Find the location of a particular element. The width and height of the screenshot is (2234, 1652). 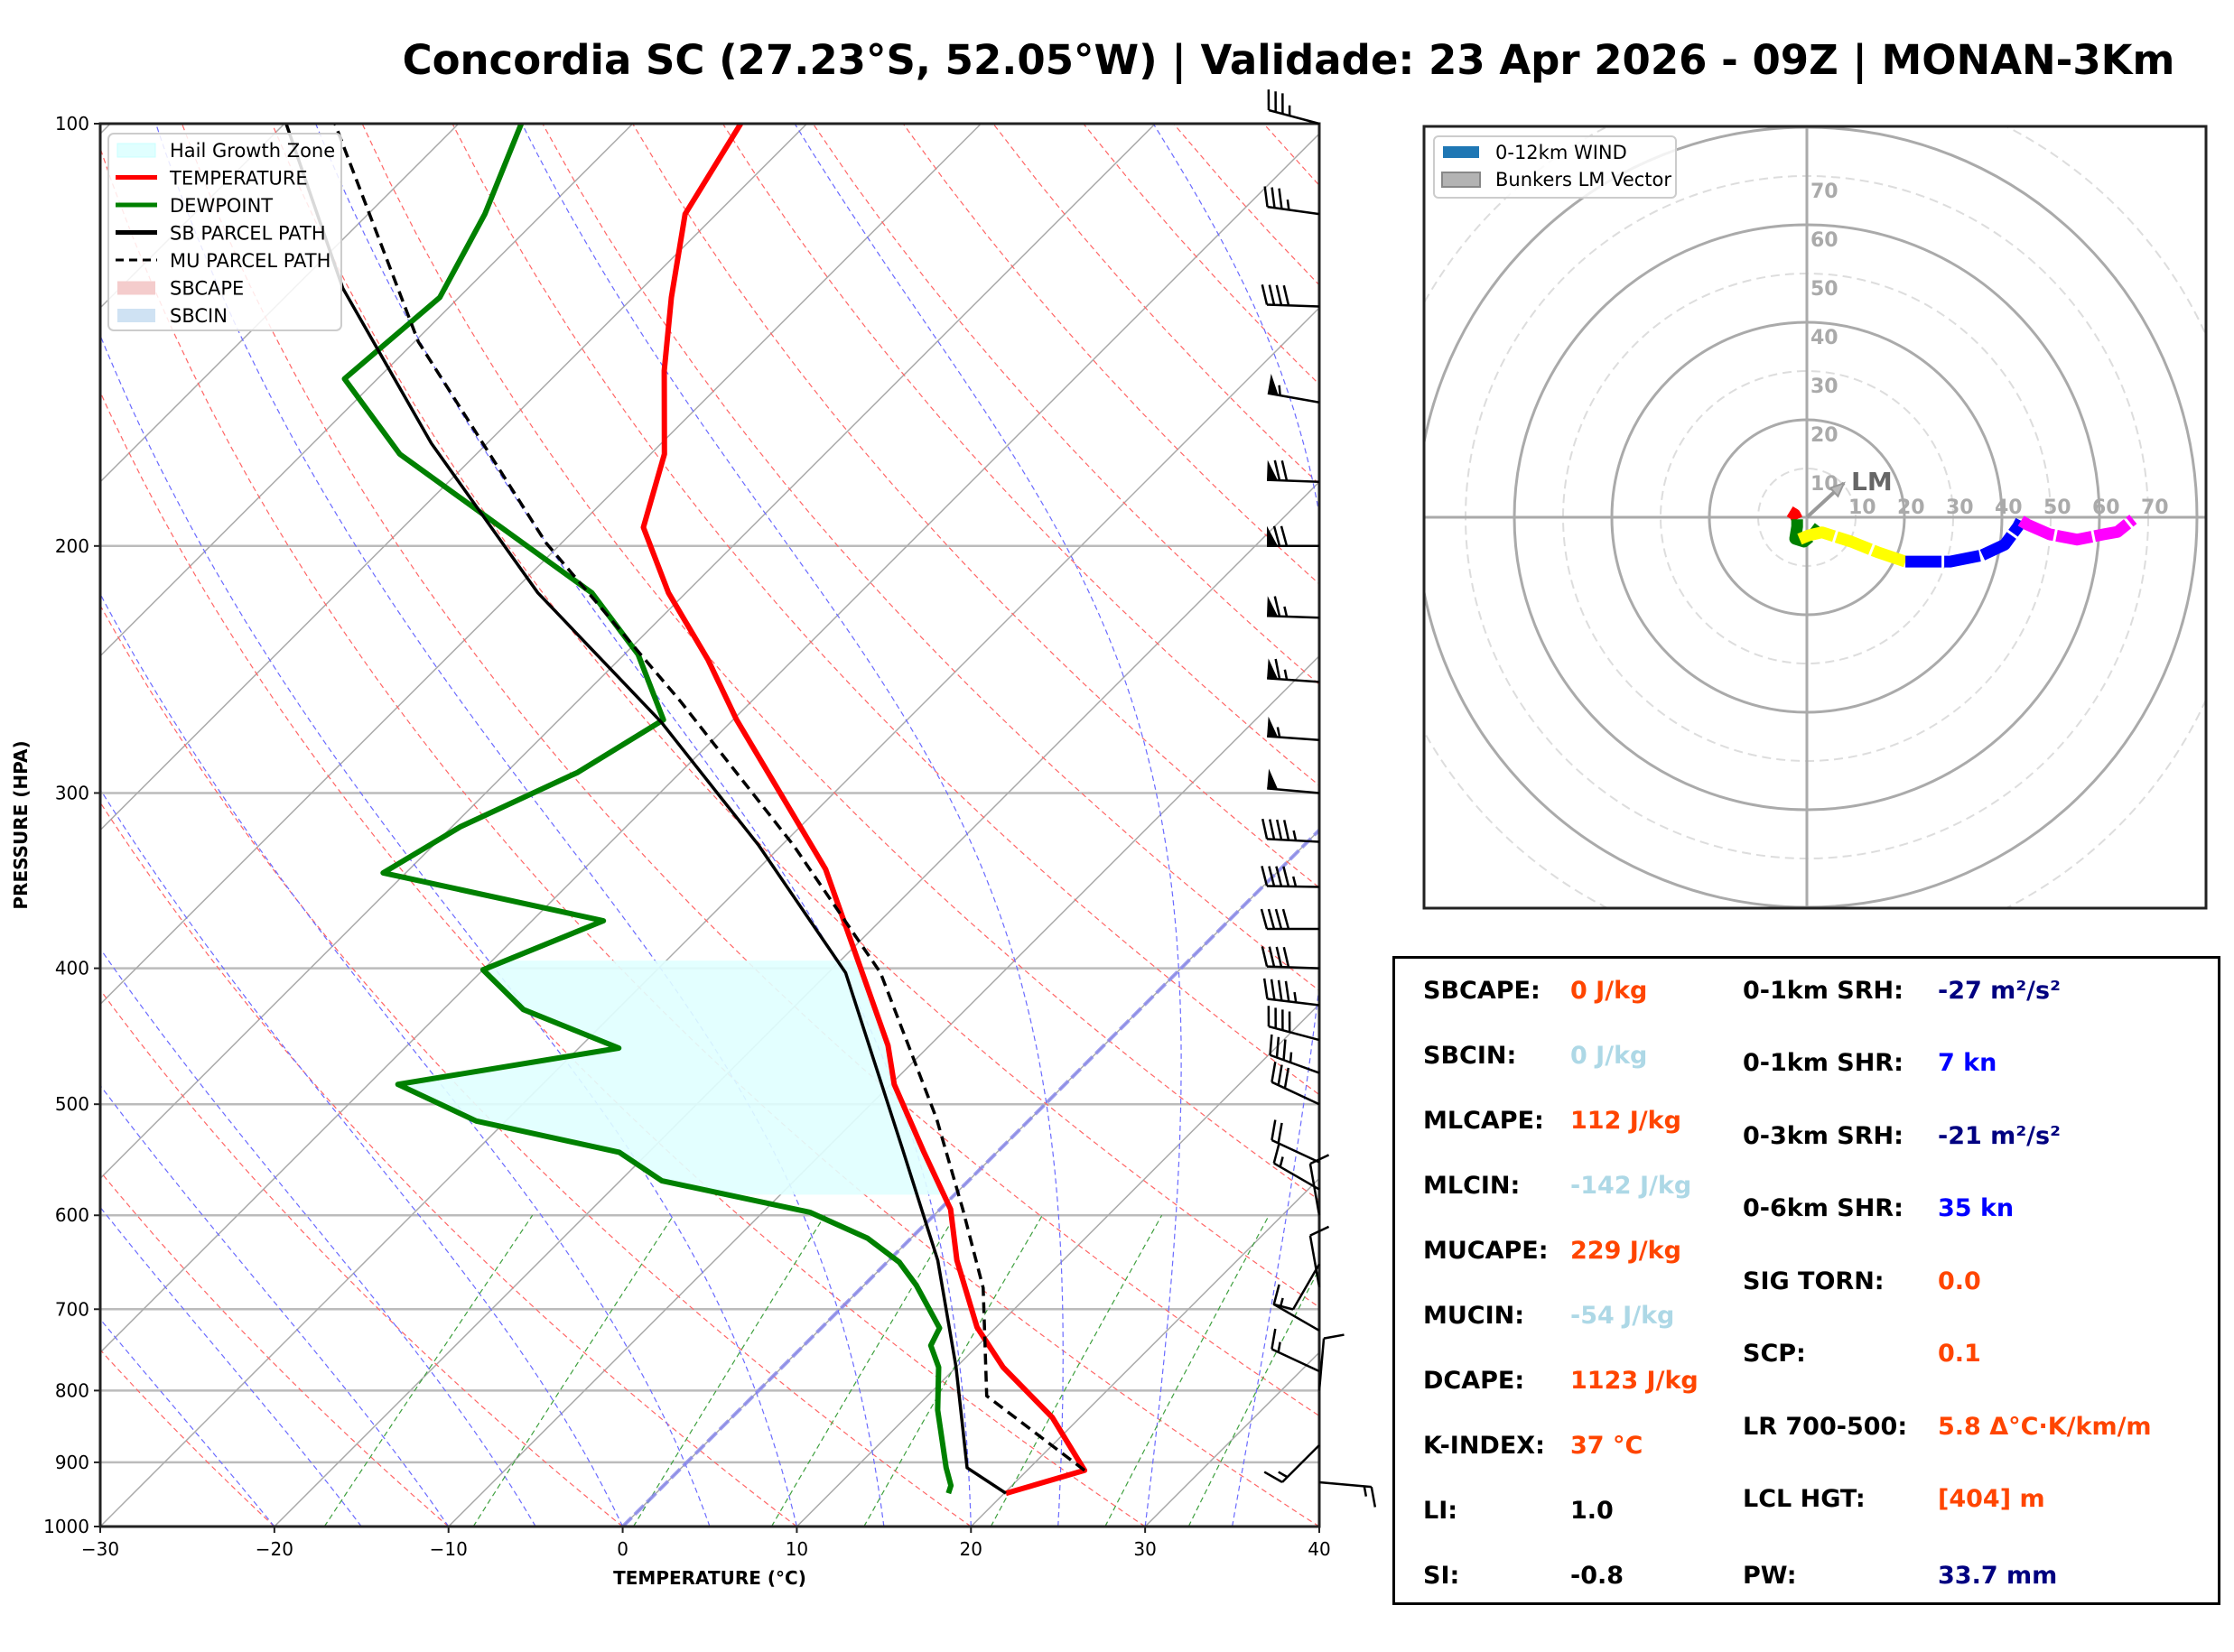

stat-label: LI: is located at coordinates (1440, 1511).